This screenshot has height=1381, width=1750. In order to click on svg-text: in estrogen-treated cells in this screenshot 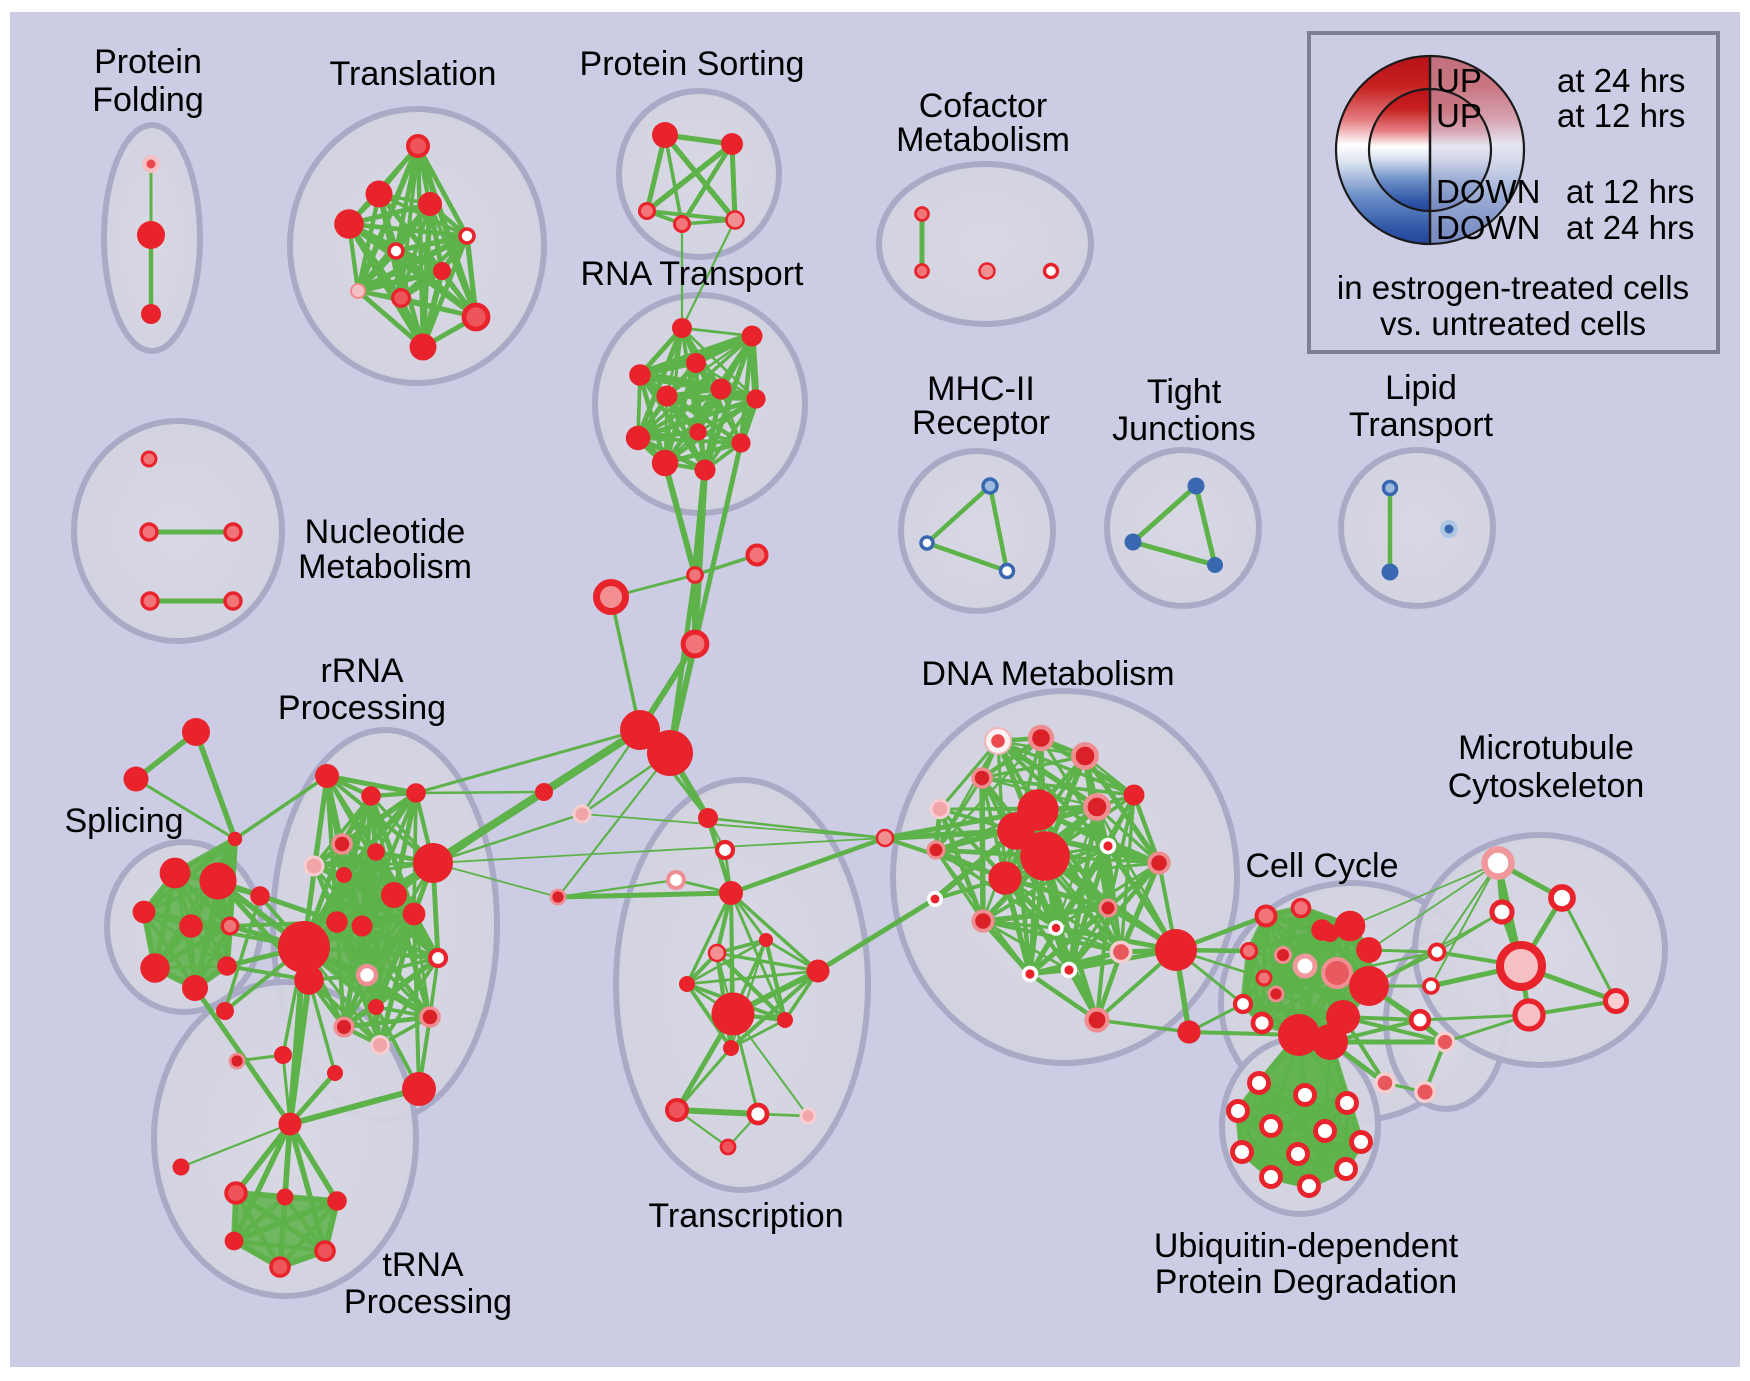, I will do `click(1513, 287)`.